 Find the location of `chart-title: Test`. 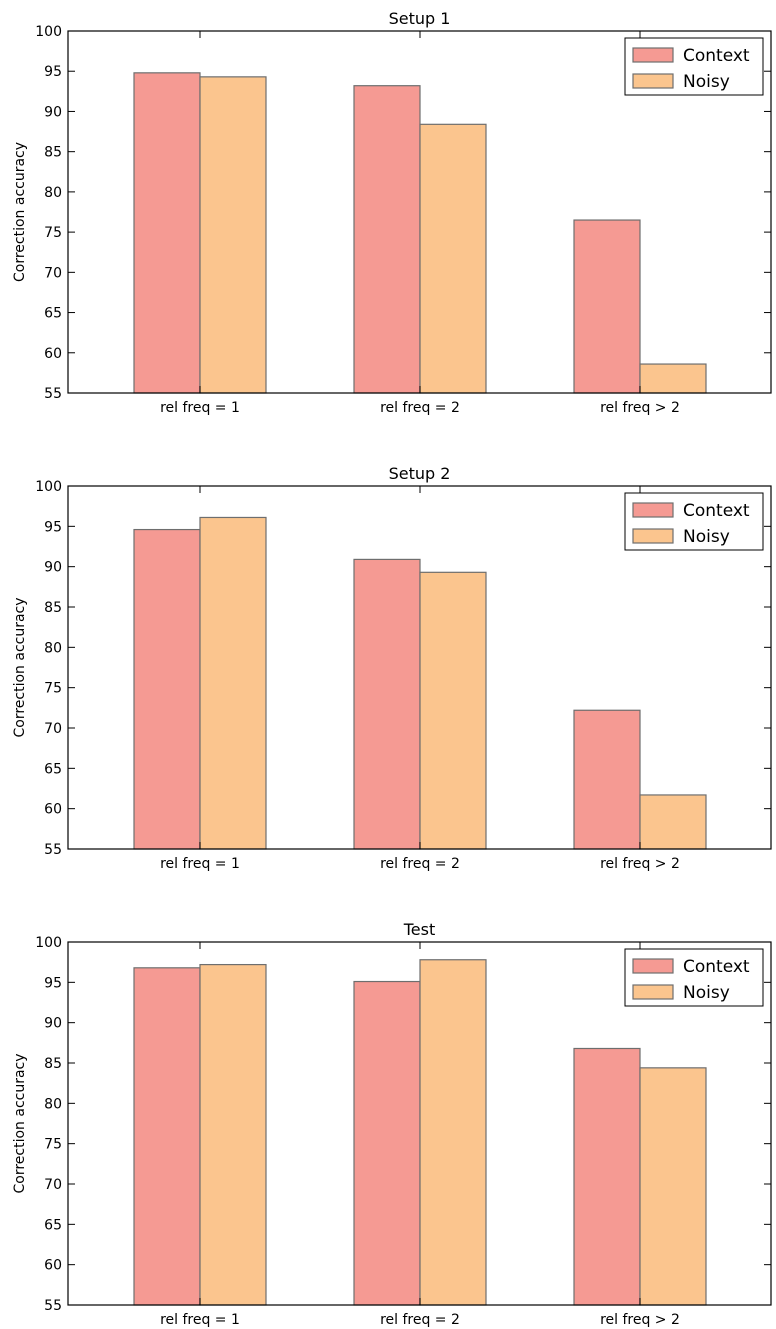

chart-title: Test is located at coordinates (419, 929).